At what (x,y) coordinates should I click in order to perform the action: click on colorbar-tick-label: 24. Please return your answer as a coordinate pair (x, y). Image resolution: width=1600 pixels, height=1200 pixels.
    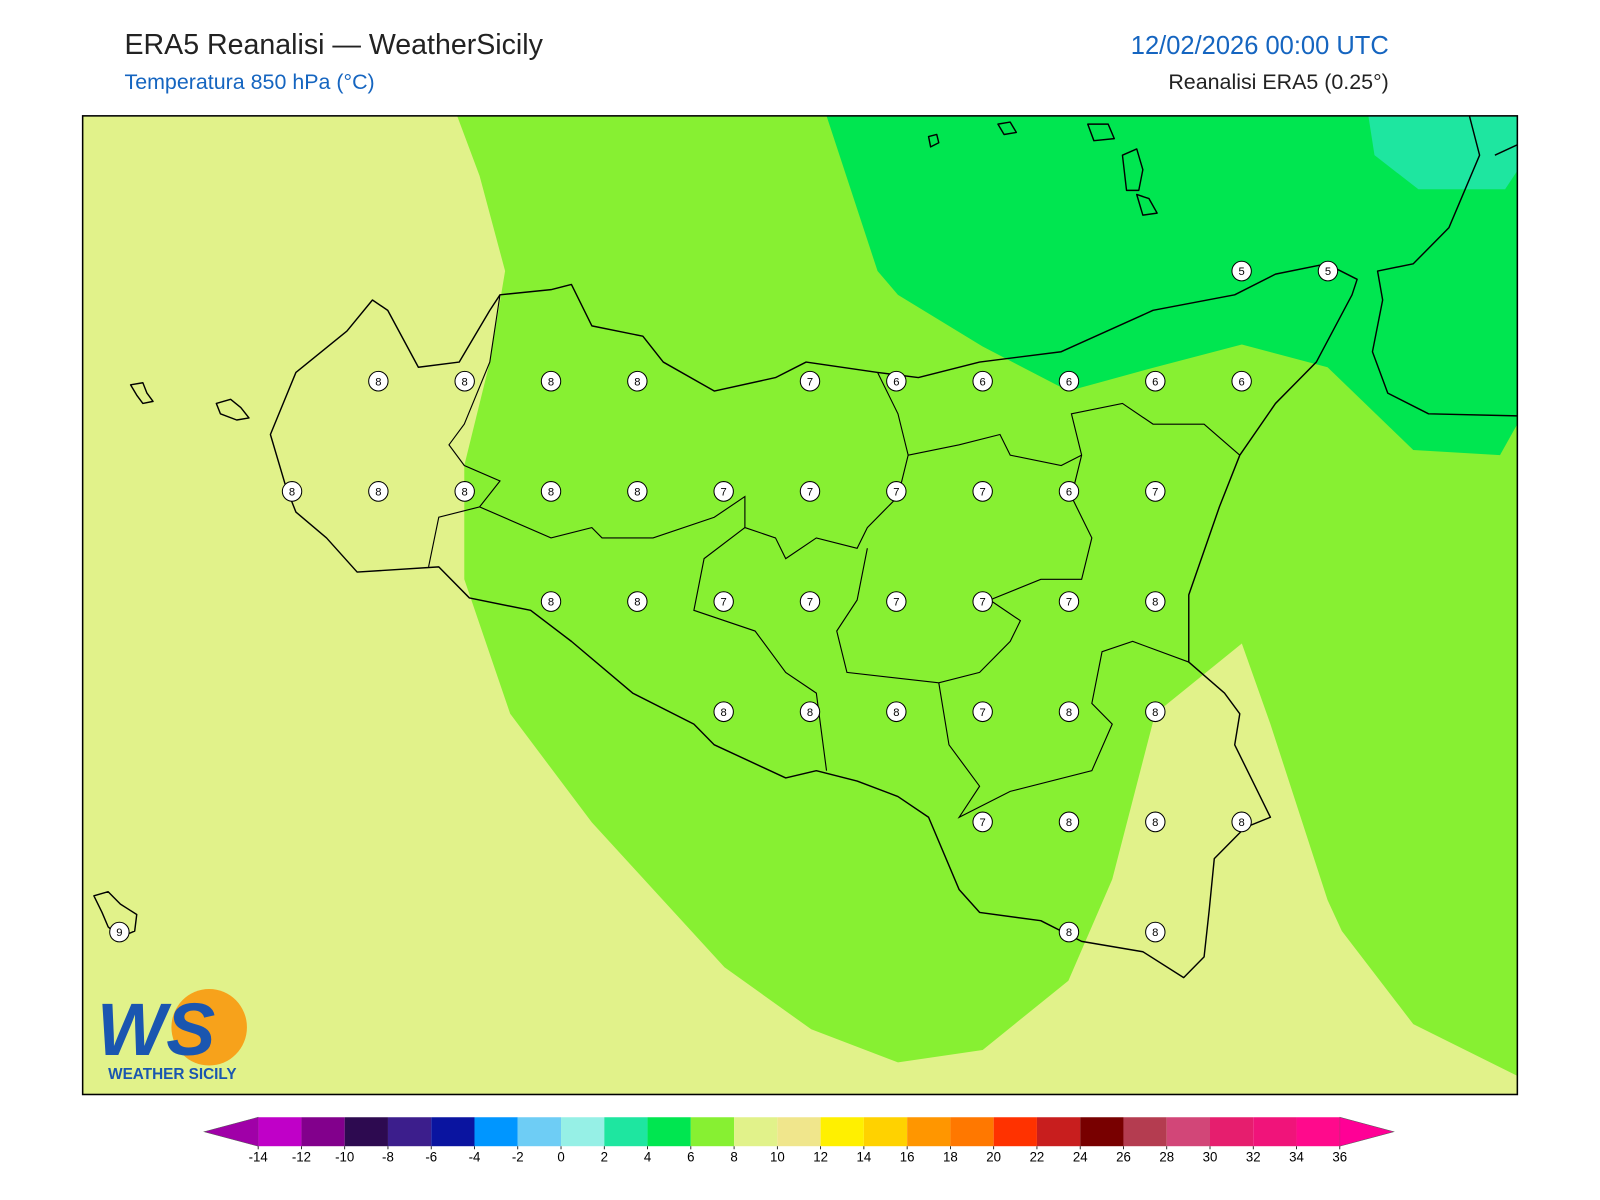
    Looking at the image, I should click on (1080, 1157).